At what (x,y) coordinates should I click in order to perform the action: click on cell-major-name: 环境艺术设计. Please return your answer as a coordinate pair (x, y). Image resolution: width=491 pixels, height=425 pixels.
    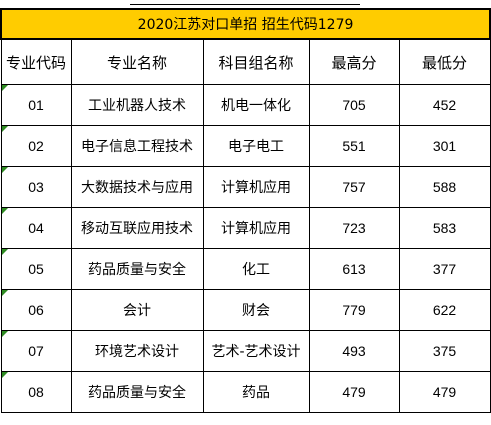
    Looking at the image, I should click on (137, 351).